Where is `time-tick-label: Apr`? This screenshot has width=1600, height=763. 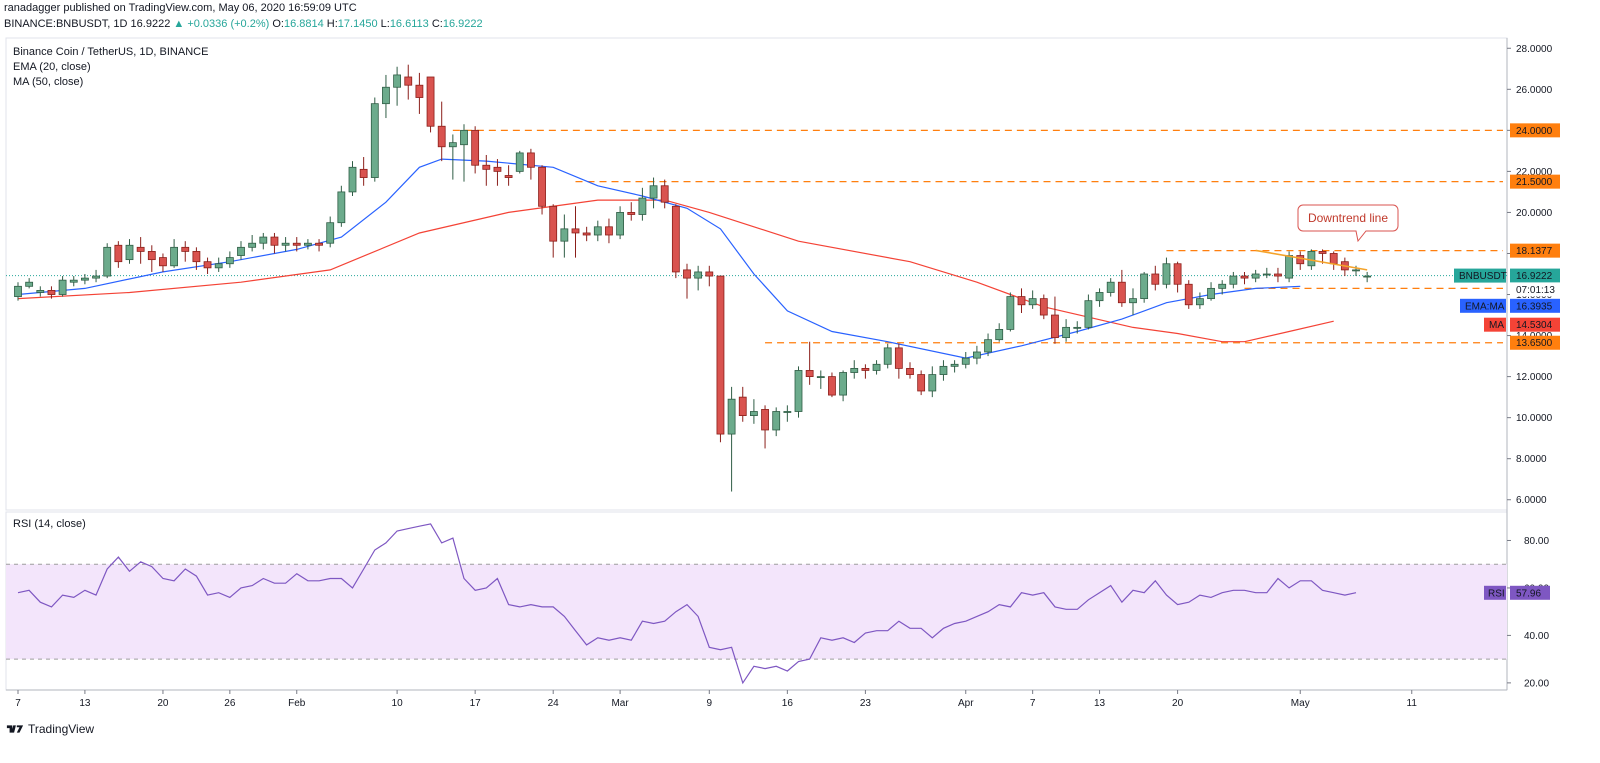
time-tick-label: Apr is located at coordinates (966, 703).